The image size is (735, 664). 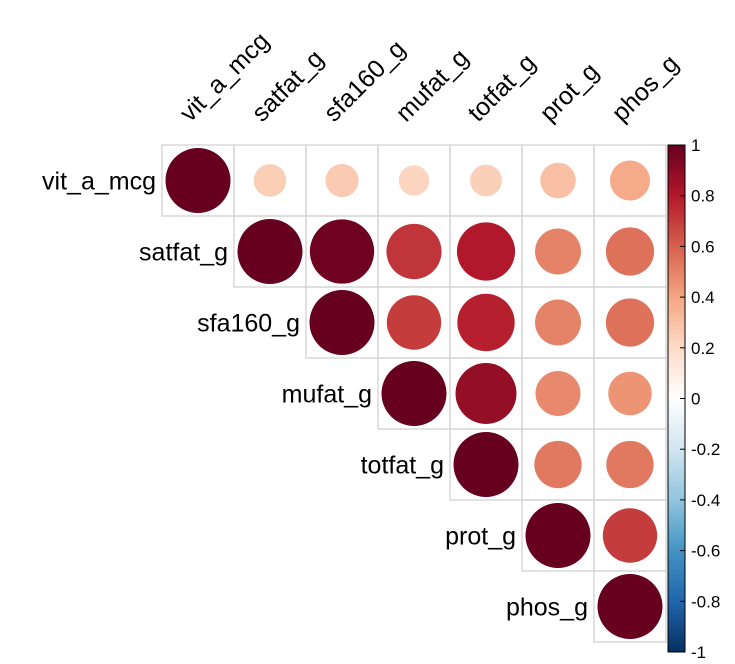 What do you see at coordinates (630, 322) in the screenshot?
I see `circle-sfa160_g-phos_g` at bounding box center [630, 322].